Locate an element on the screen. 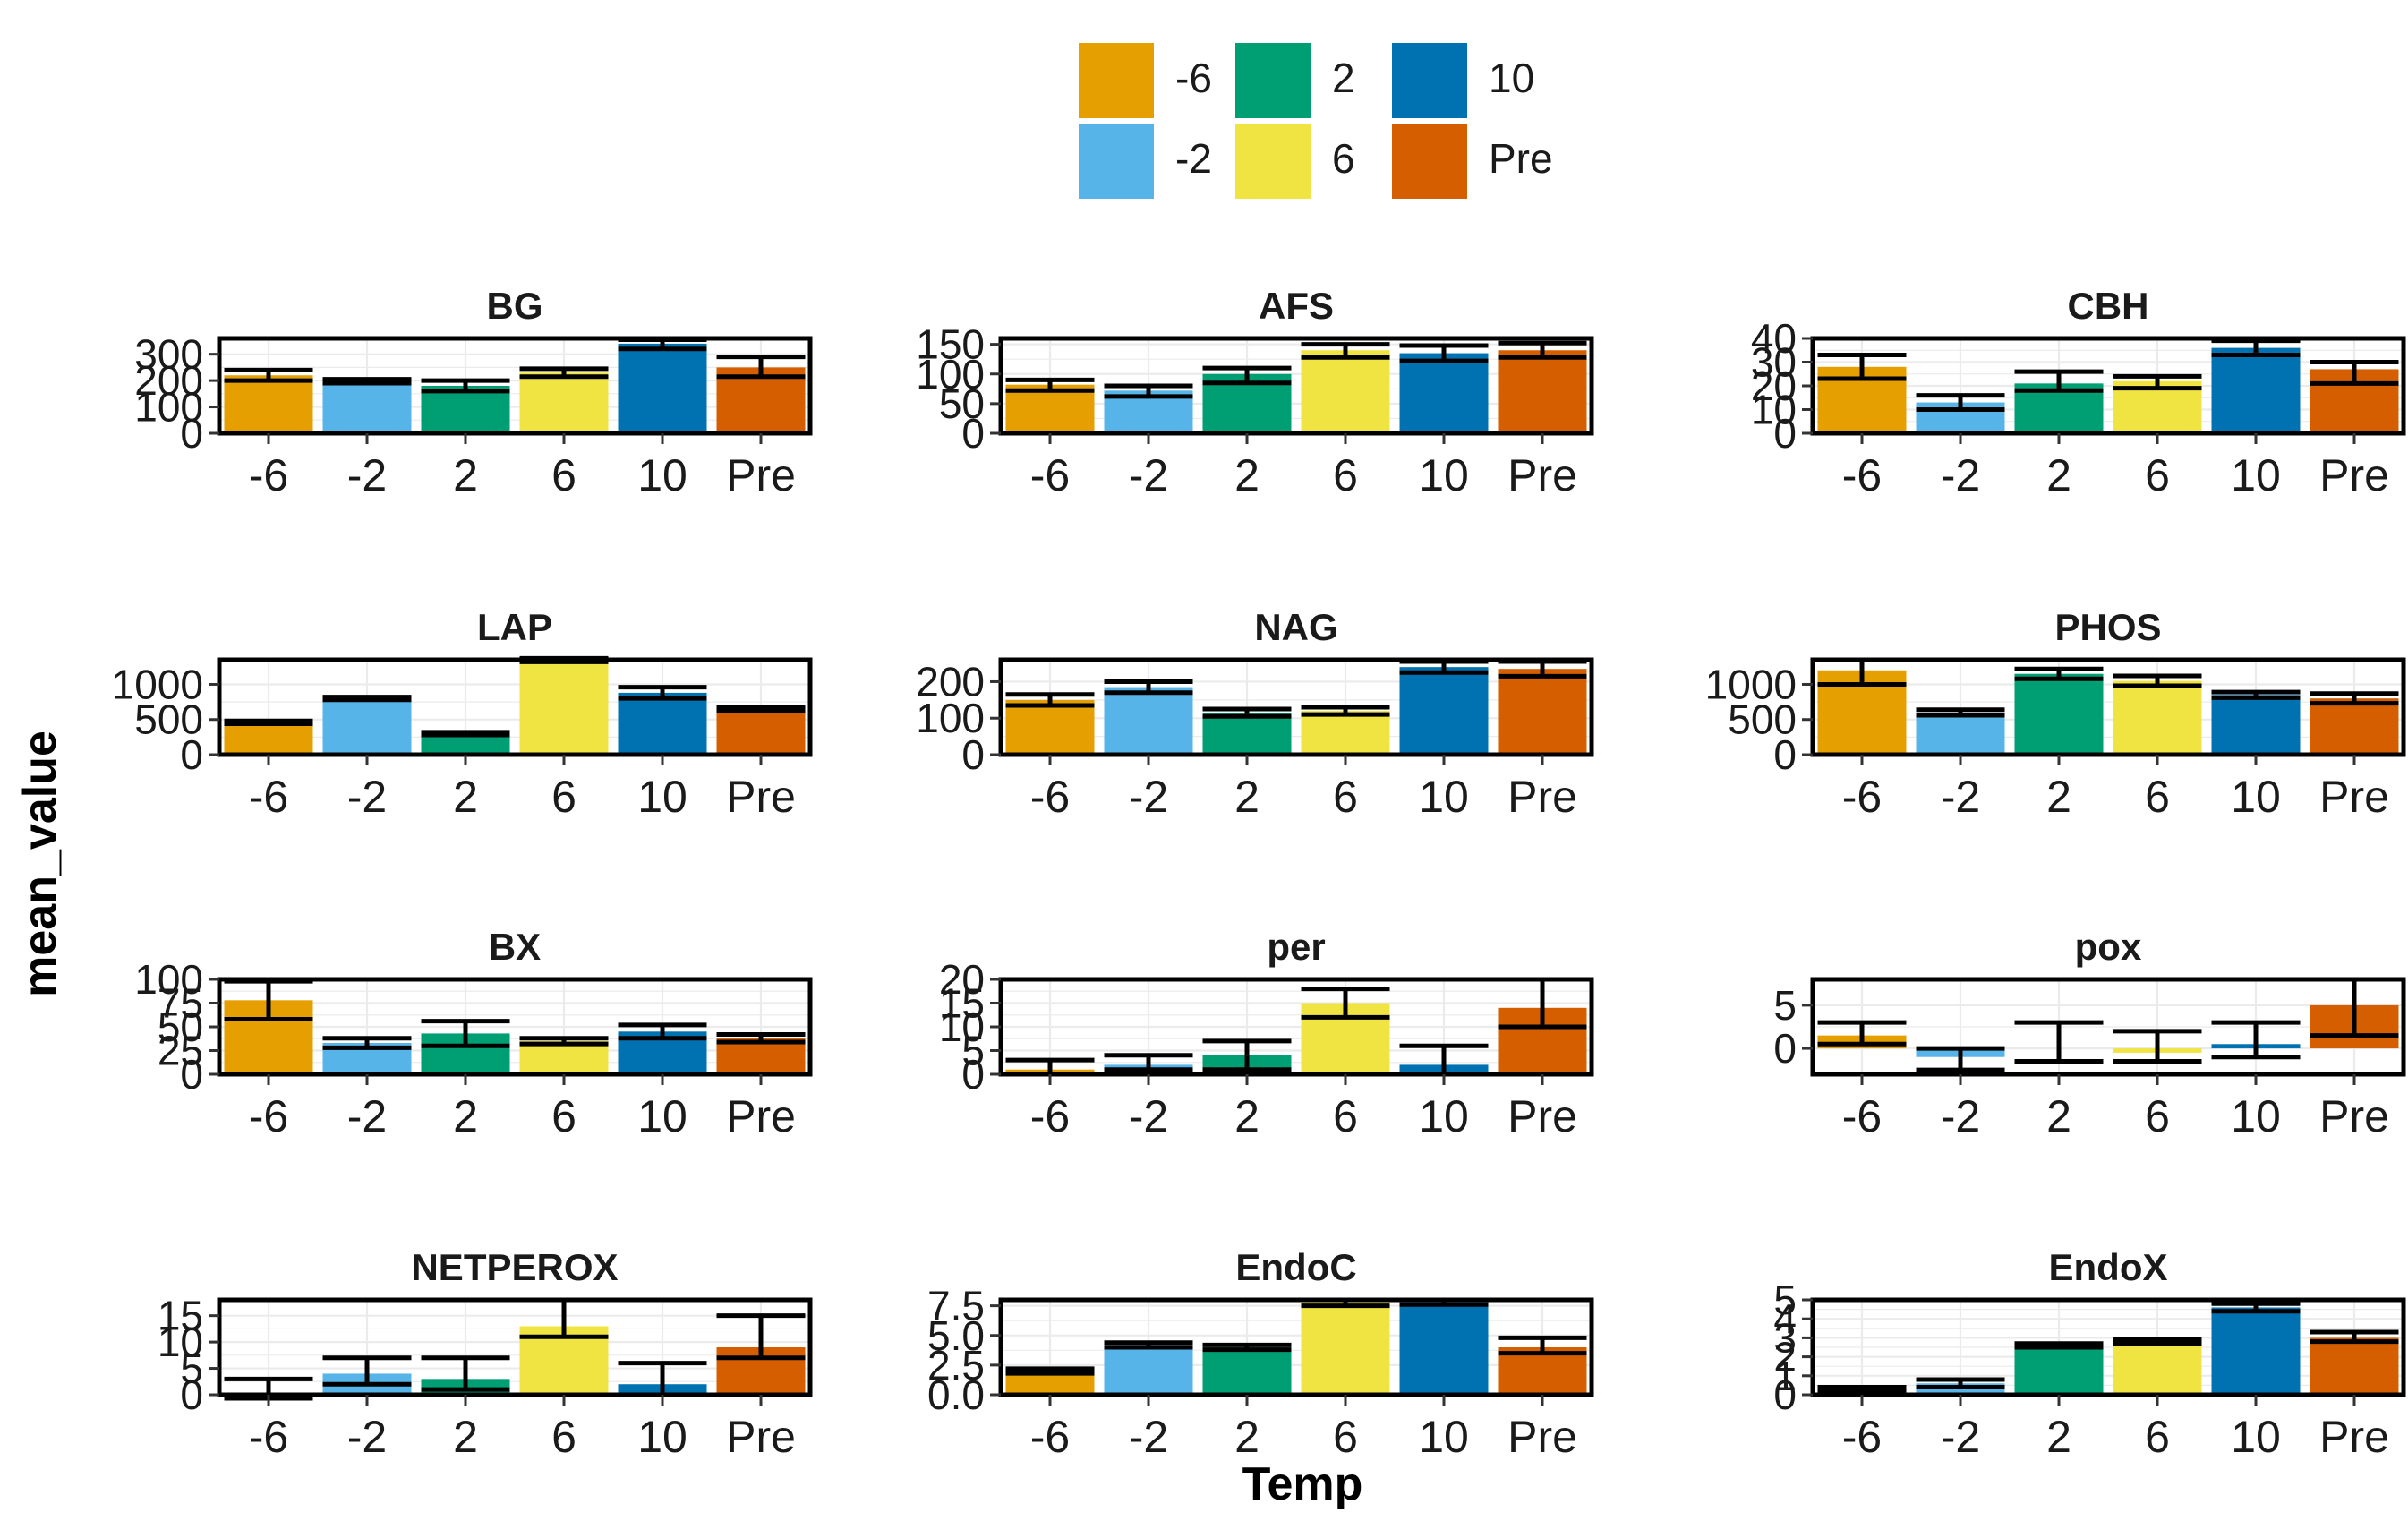 The width and height of the screenshot is (2408, 1538). panel-title: LAP is located at coordinates (514, 627).